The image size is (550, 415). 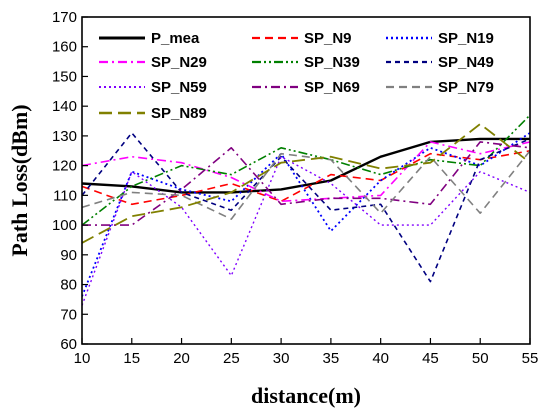 What do you see at coordinates (19, 180) in the screenshot?
I see `y-axis-title: Path Loss(dBm)` at bounding box center [19, 180].